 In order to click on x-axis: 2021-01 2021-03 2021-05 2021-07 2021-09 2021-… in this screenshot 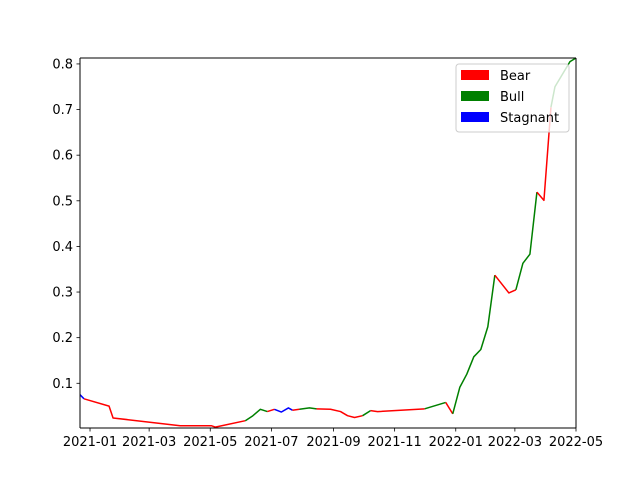, I will do `click(333, 439)`.